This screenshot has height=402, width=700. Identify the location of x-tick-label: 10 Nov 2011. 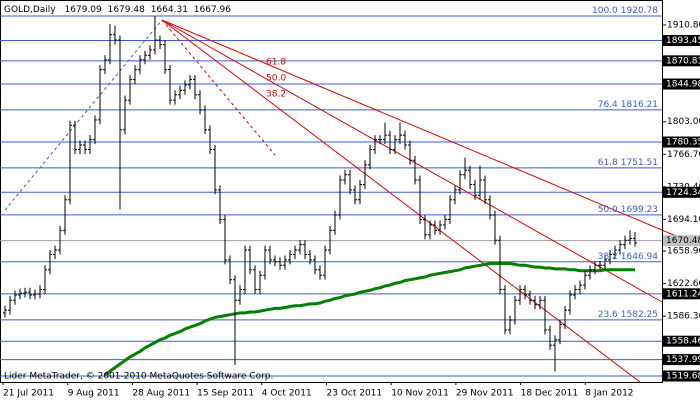
(420, 394).